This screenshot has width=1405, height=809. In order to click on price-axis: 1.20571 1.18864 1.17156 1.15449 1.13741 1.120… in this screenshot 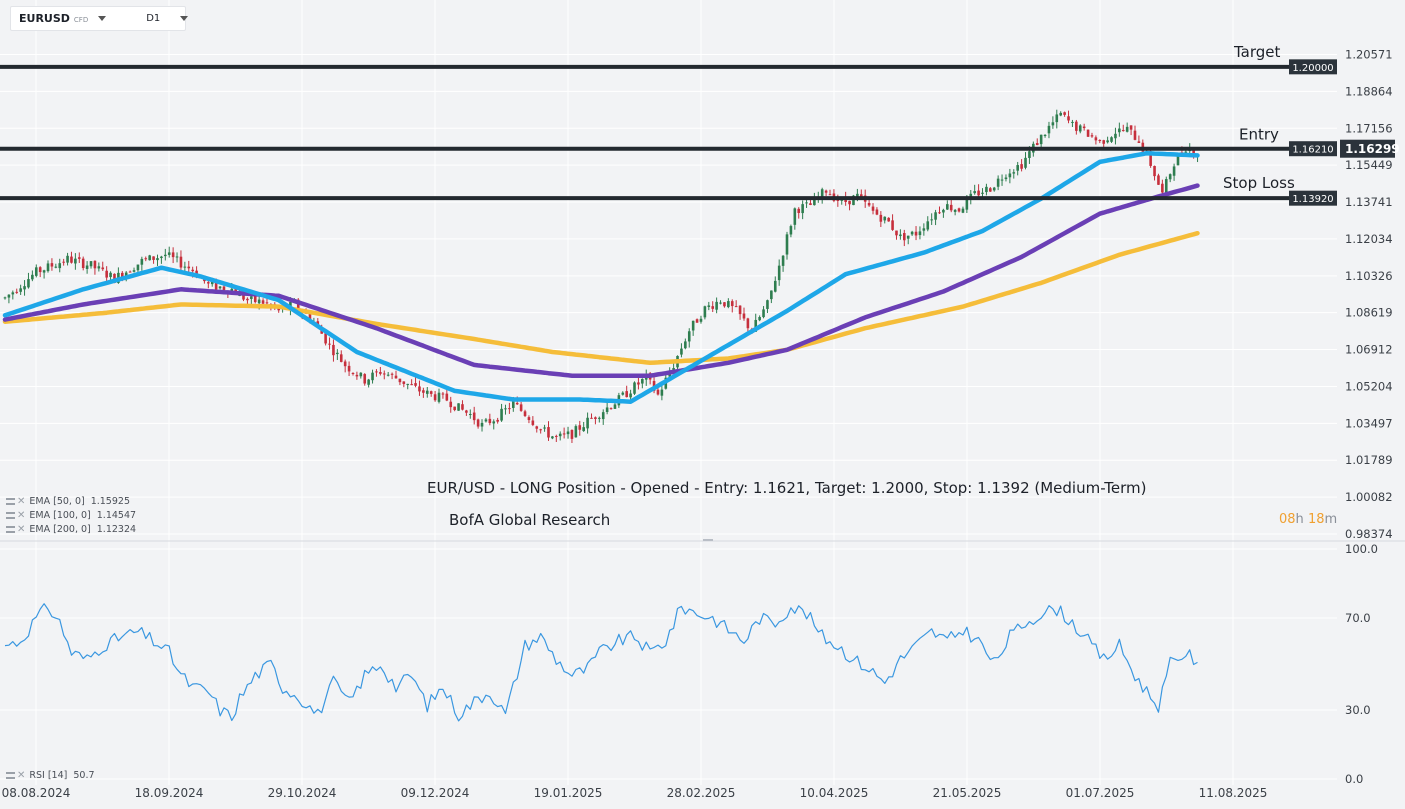, I will do `click(1369, 295)`.